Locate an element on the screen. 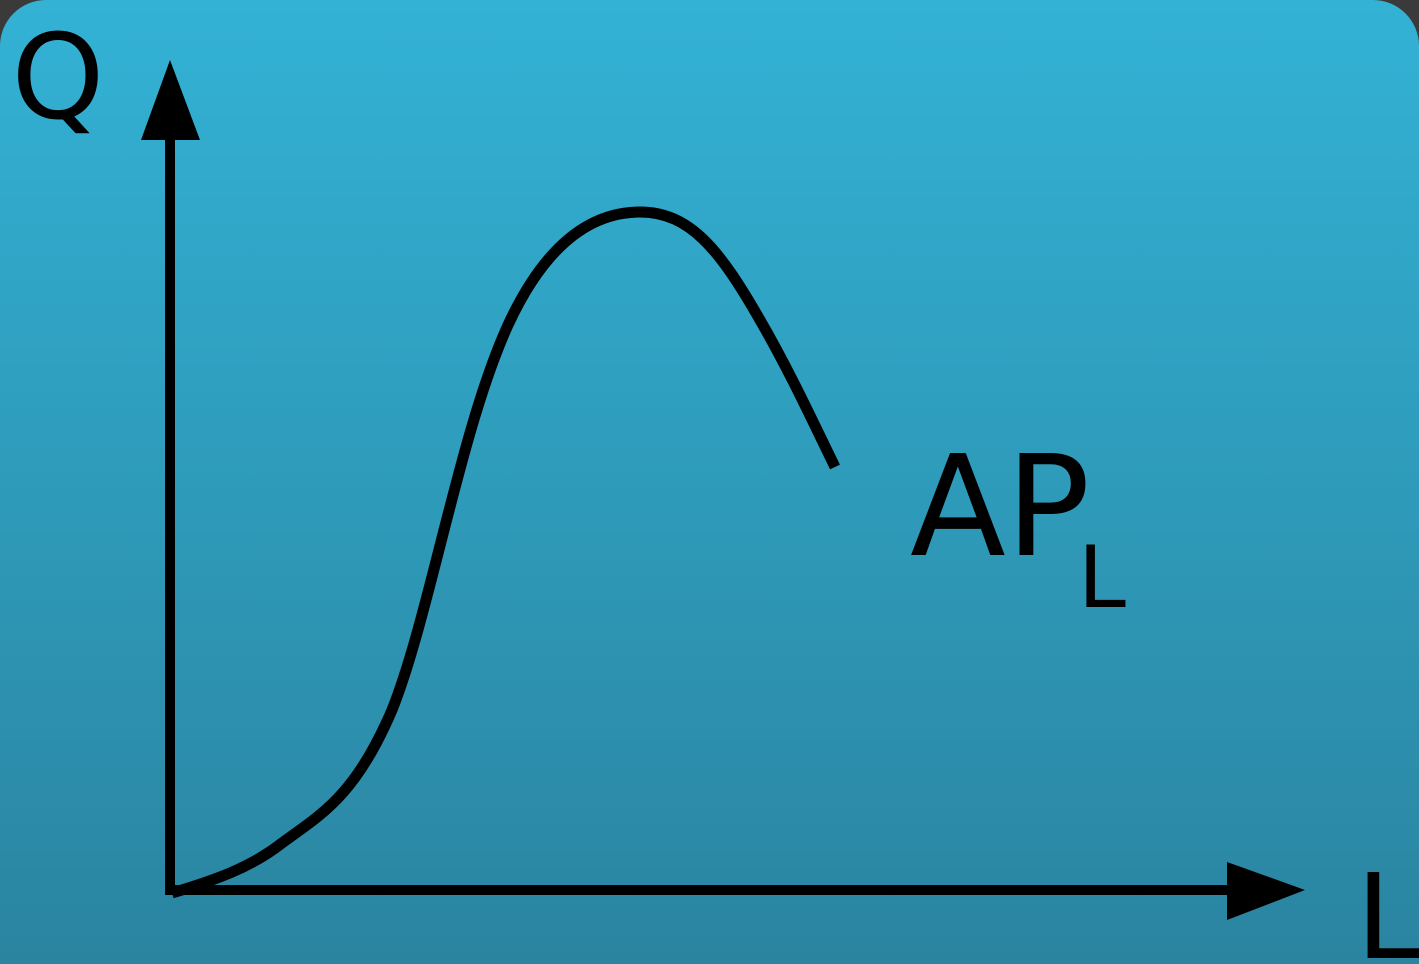  x-axis-label: L is located at coordinates (1387, 906).